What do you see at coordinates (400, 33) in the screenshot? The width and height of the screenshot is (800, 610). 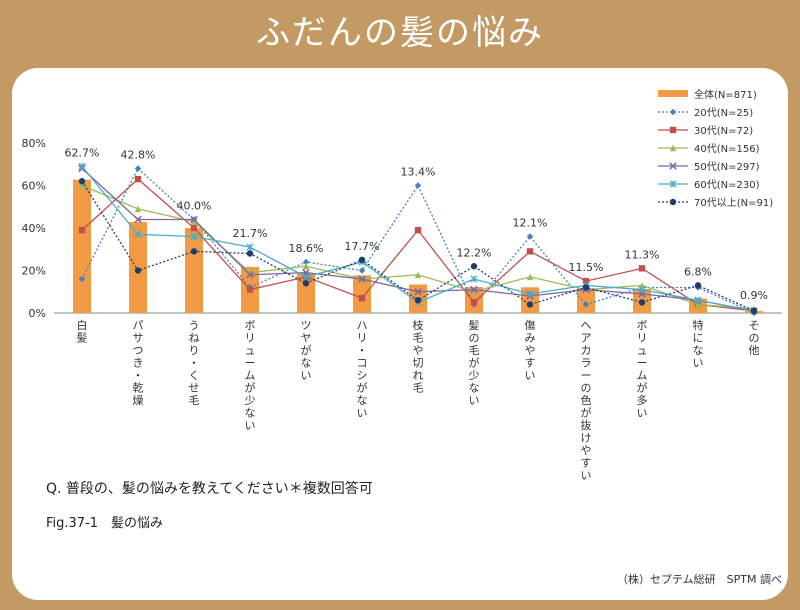 I see `page-title: ふだんの髪の悩み` at bounding box center [400, 33].